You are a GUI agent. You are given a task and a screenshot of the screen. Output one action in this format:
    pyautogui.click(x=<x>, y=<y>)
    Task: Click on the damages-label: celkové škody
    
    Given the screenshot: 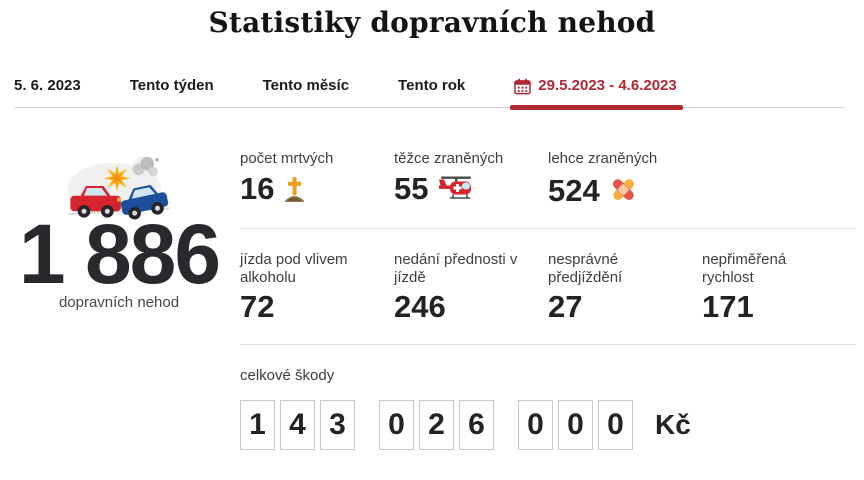 What is the action you would take?
    pyautogui.click(x=287, y=375)
    